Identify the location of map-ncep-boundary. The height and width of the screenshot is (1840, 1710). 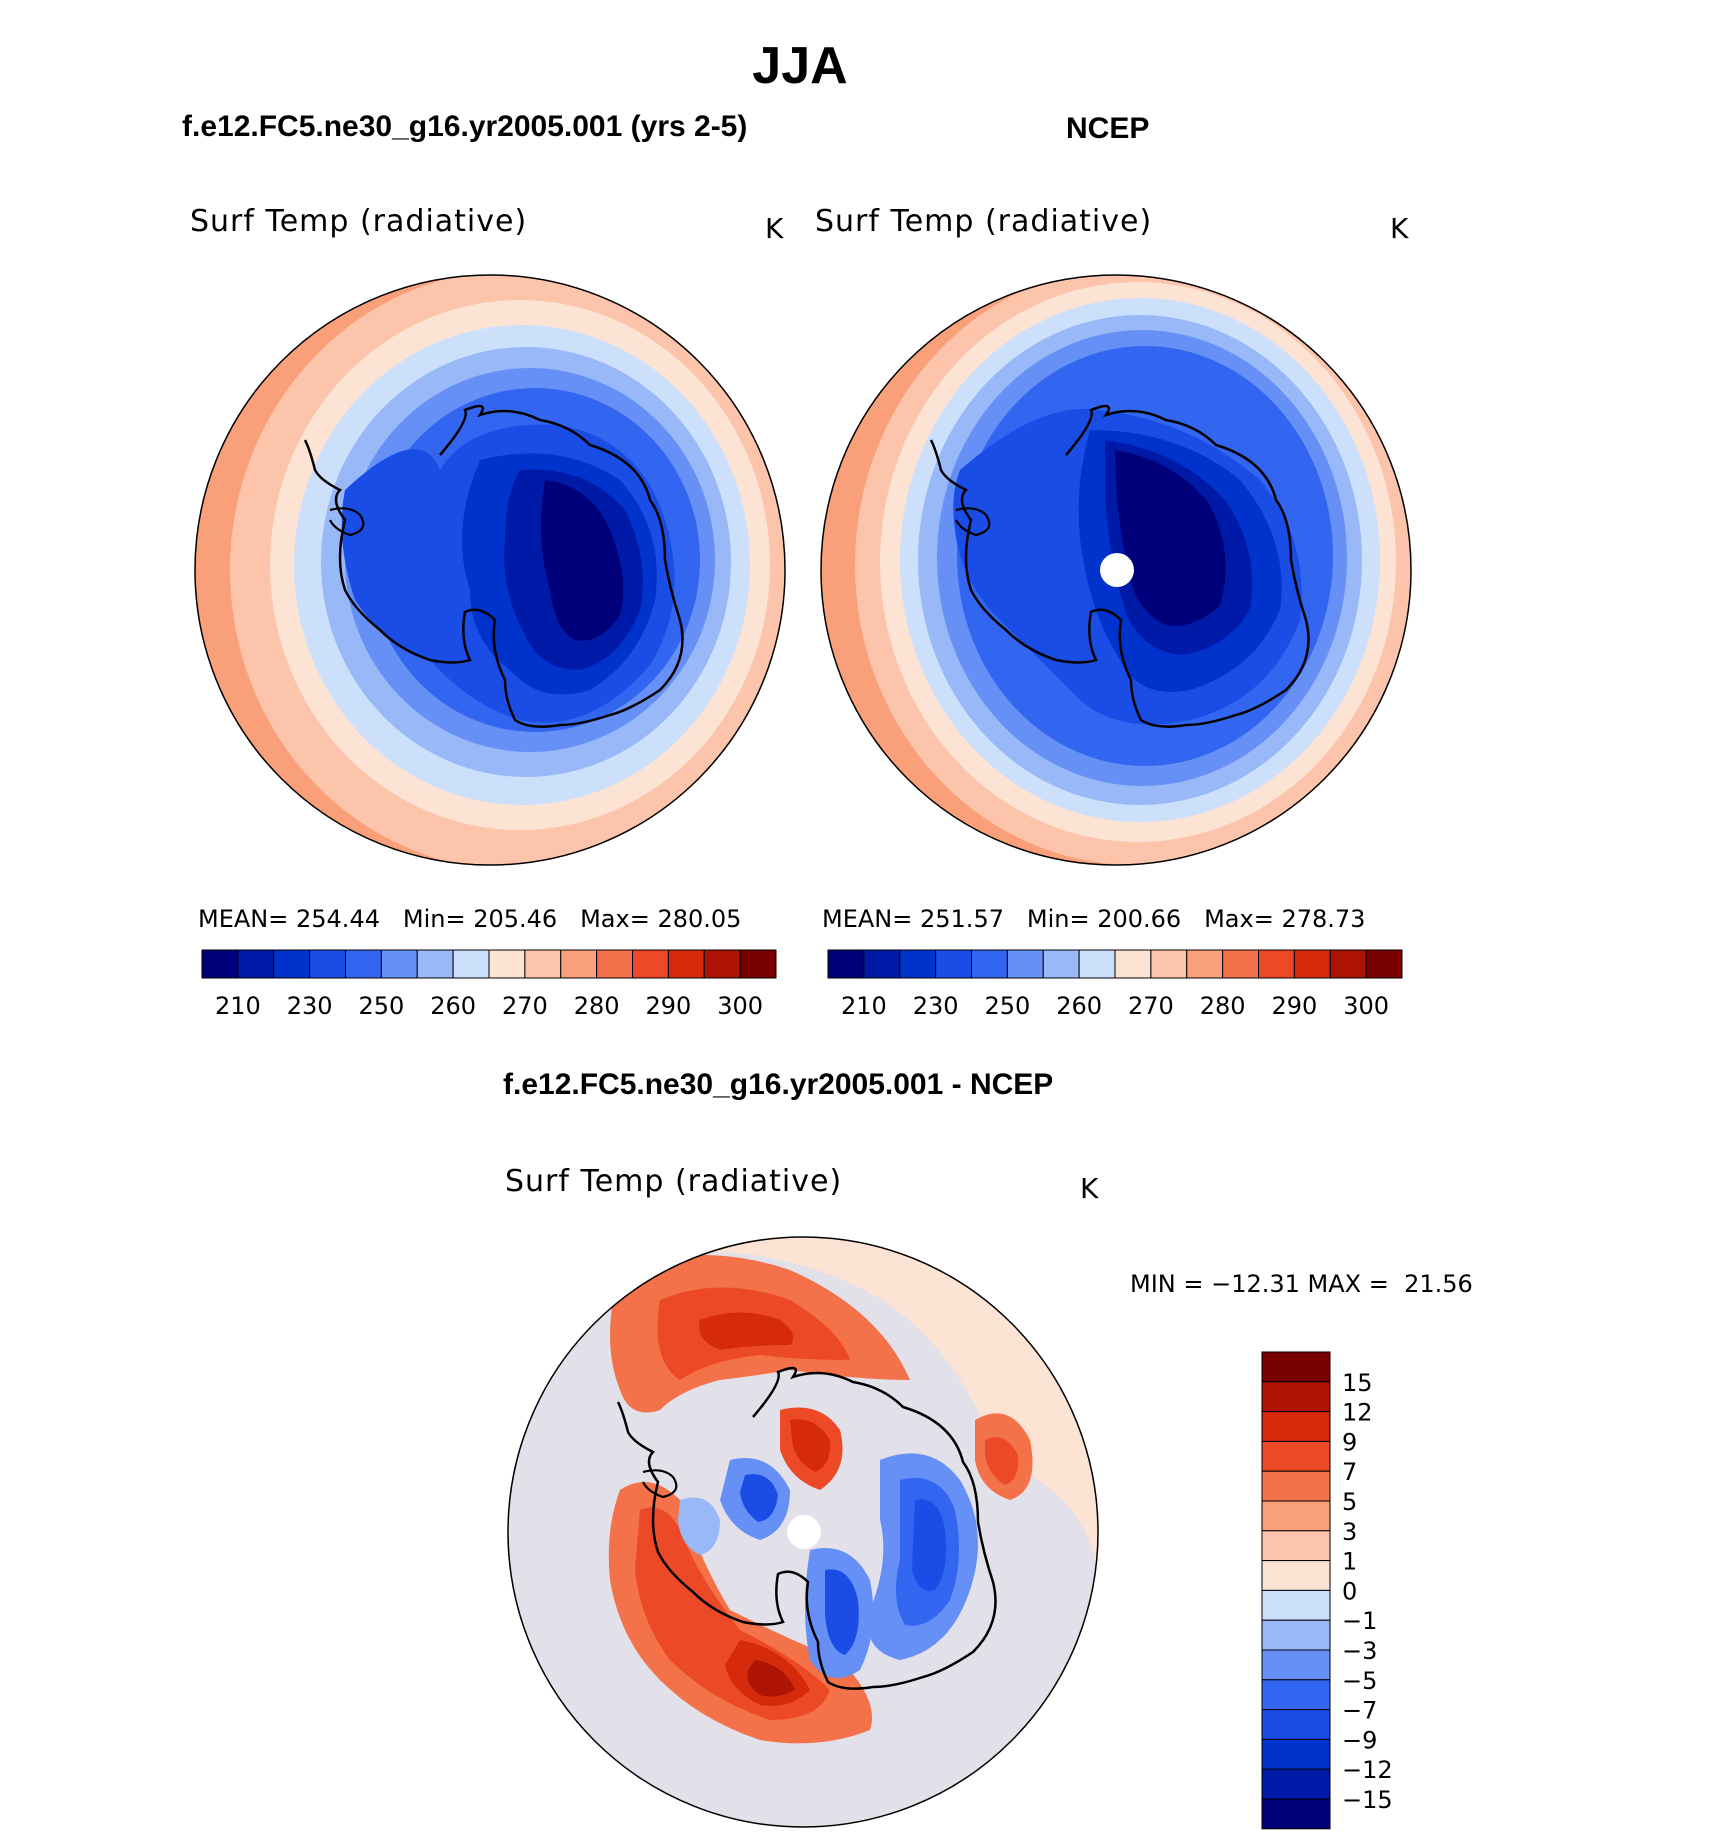
(1116, 570).